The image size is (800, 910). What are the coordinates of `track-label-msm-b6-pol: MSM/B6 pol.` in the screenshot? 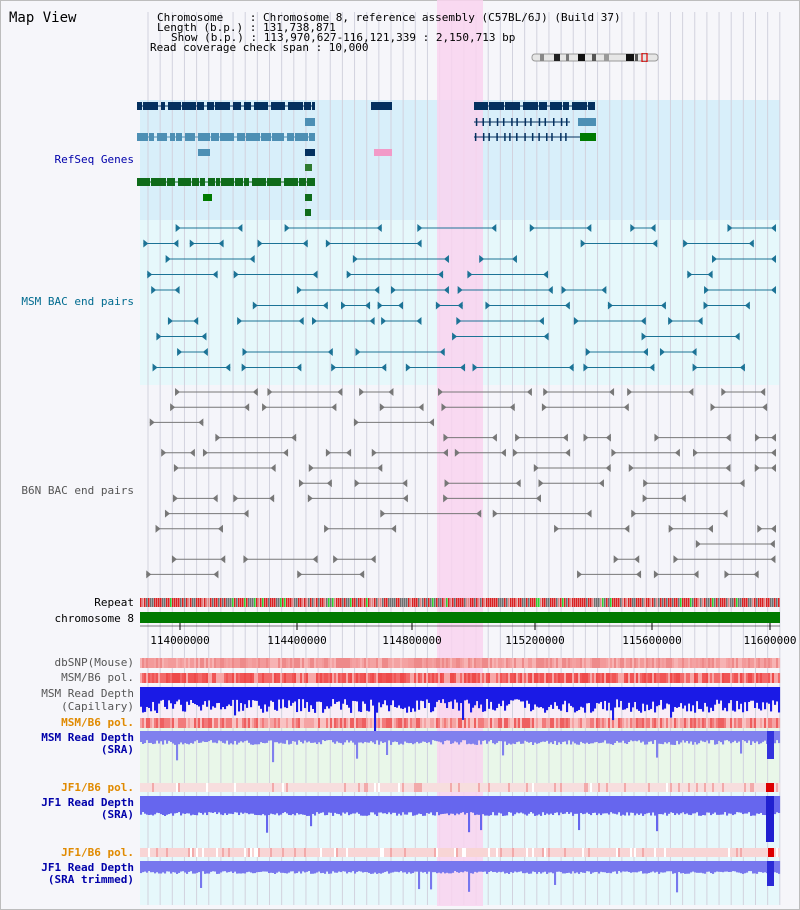 It's located at (97, 677).